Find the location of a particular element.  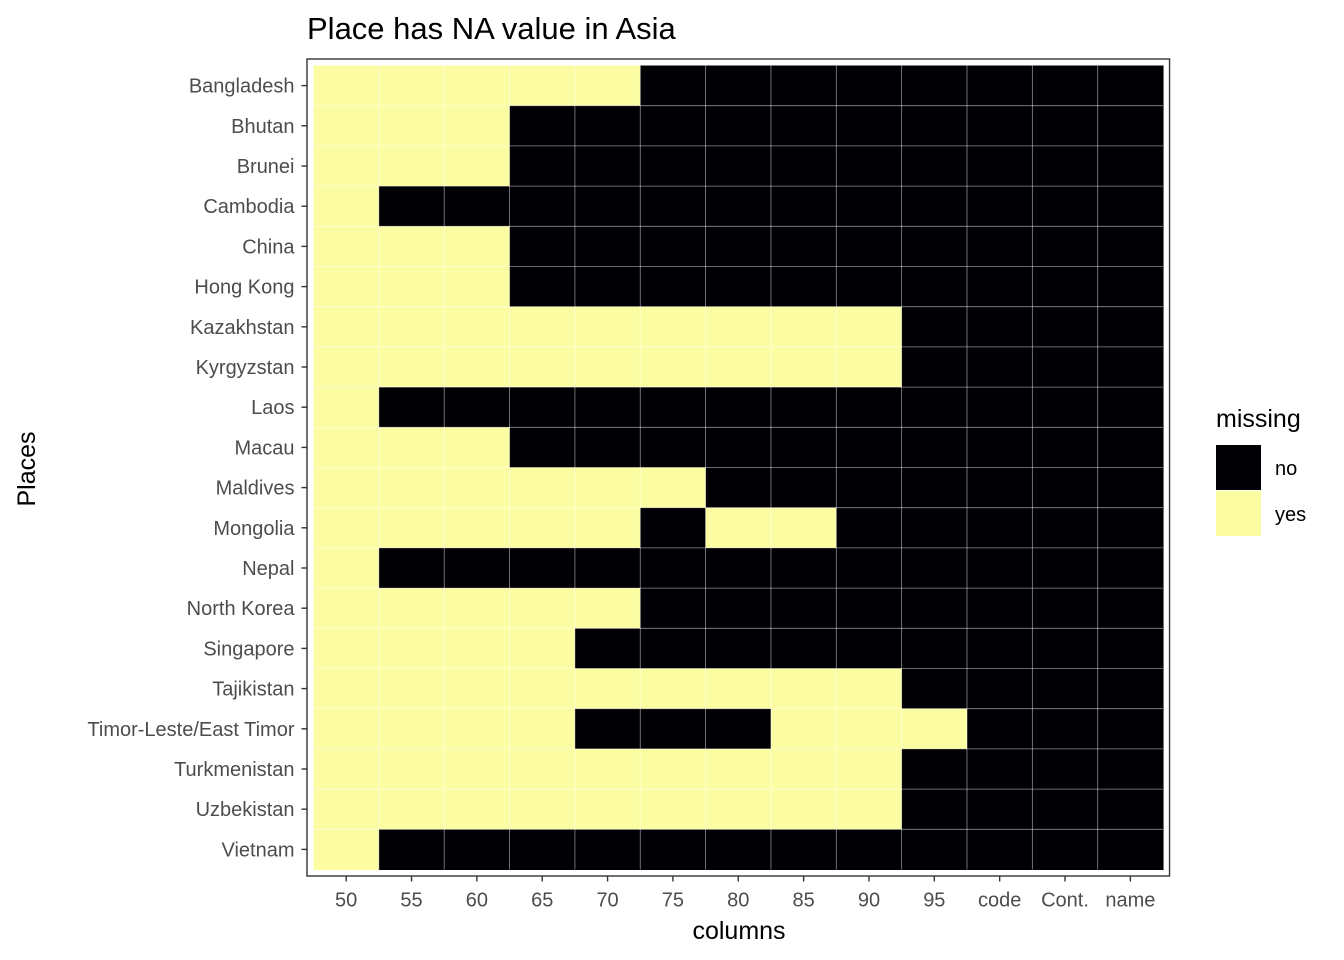

legend: missing no yes is located at coordinates (1261, 470).